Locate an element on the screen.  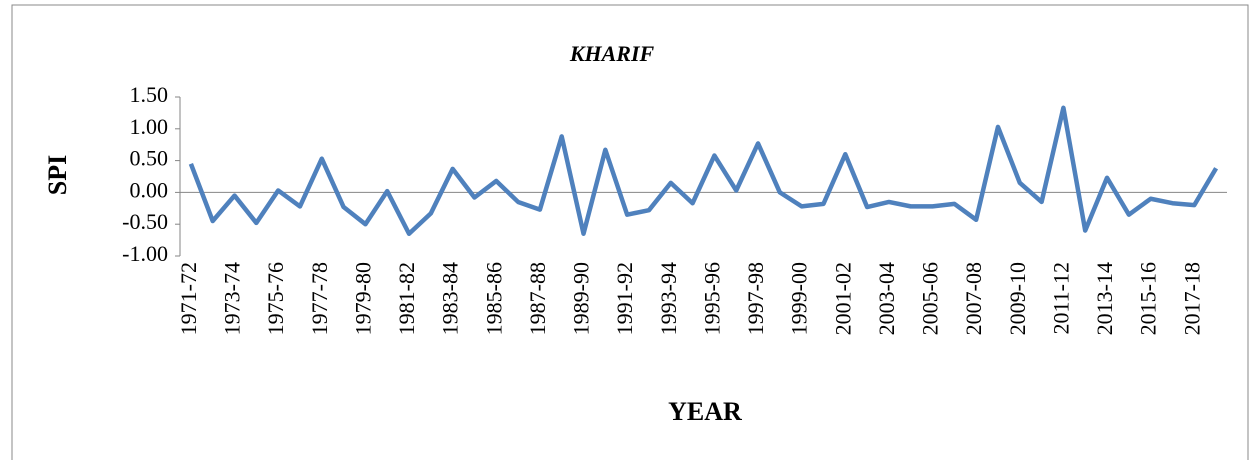
y-tick-label: 1.50 is located at coordinates (149, 94).